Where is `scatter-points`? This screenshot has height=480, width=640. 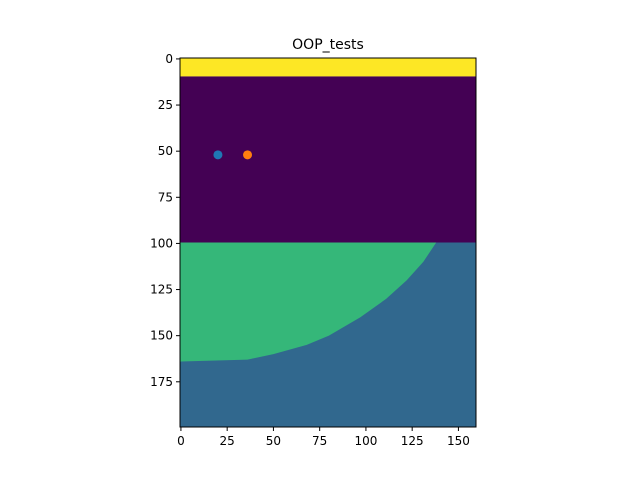
scatter-points is located at coordinates (233, 155).